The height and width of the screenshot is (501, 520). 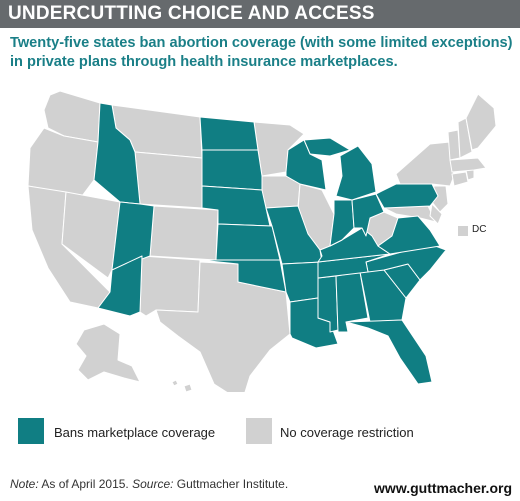 What do you see at coordinates (463, 231) in the screenshot?
I see `dc-marker` at bounding box center [463, 231].